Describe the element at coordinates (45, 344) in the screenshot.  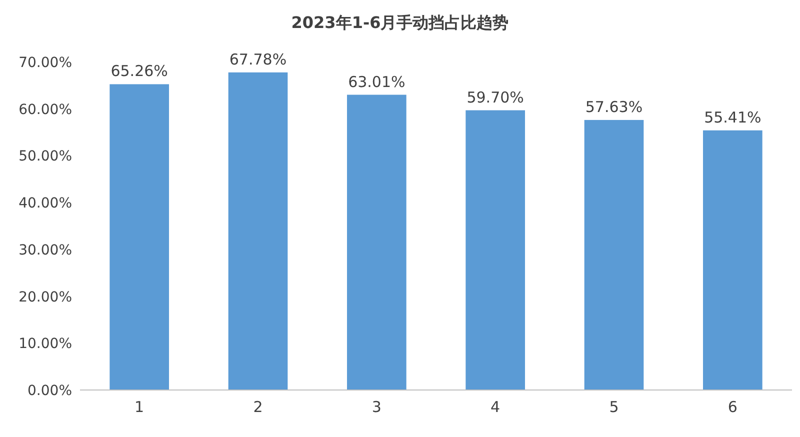
I see `y-tick-label: 10.00%` at that location.